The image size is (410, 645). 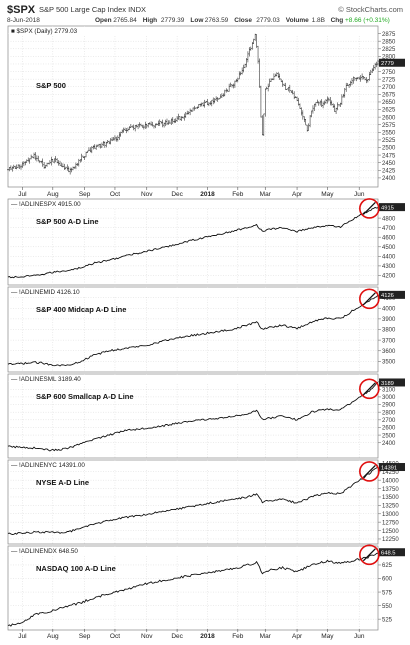 I want to click on y-tick-label: 2800, so click(x=389, y=413).